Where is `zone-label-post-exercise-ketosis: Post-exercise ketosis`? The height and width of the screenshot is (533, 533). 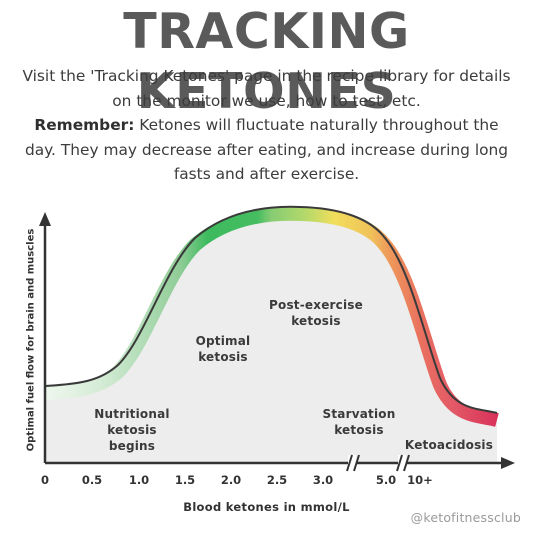
zone-label-post-exercise-ketosis: Post-exercise ketosis is located at coordinates (316, 313).